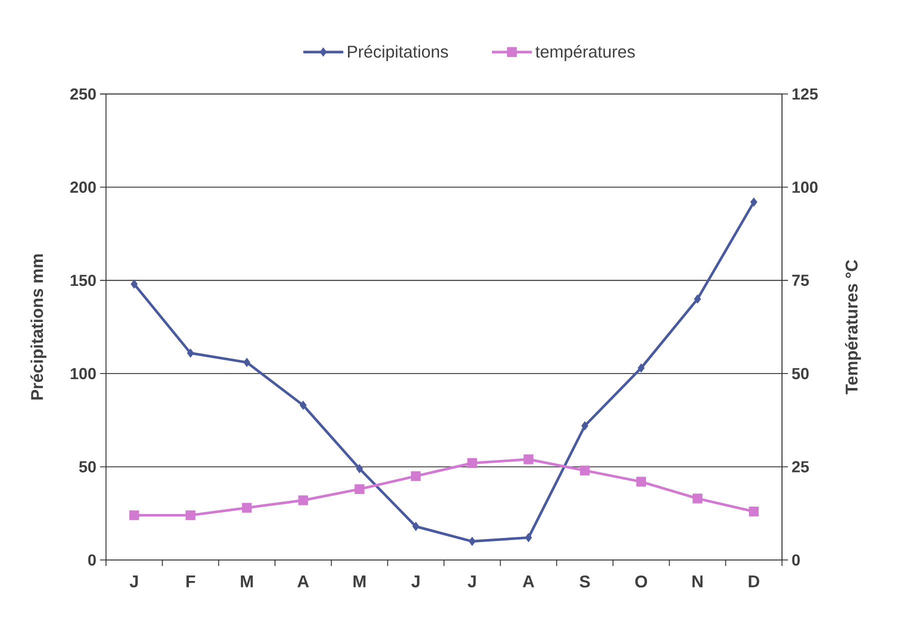 Image resolution: width=919 pixels, height=628 pixels. I want to click on x-tick-label: S, so click(585, 582).